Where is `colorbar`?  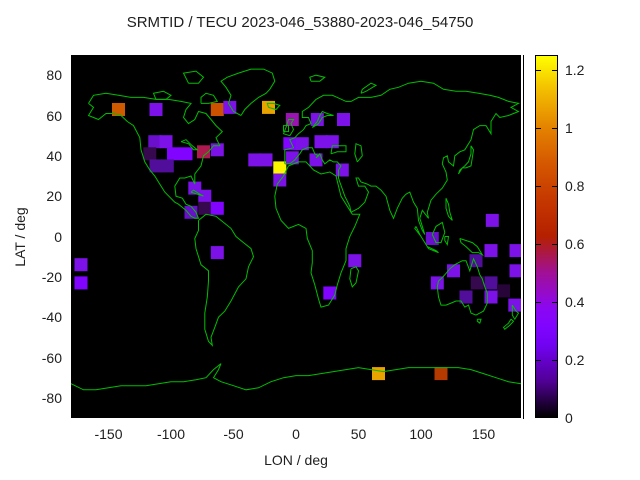
colorbar is located at coordinates (546, 236).